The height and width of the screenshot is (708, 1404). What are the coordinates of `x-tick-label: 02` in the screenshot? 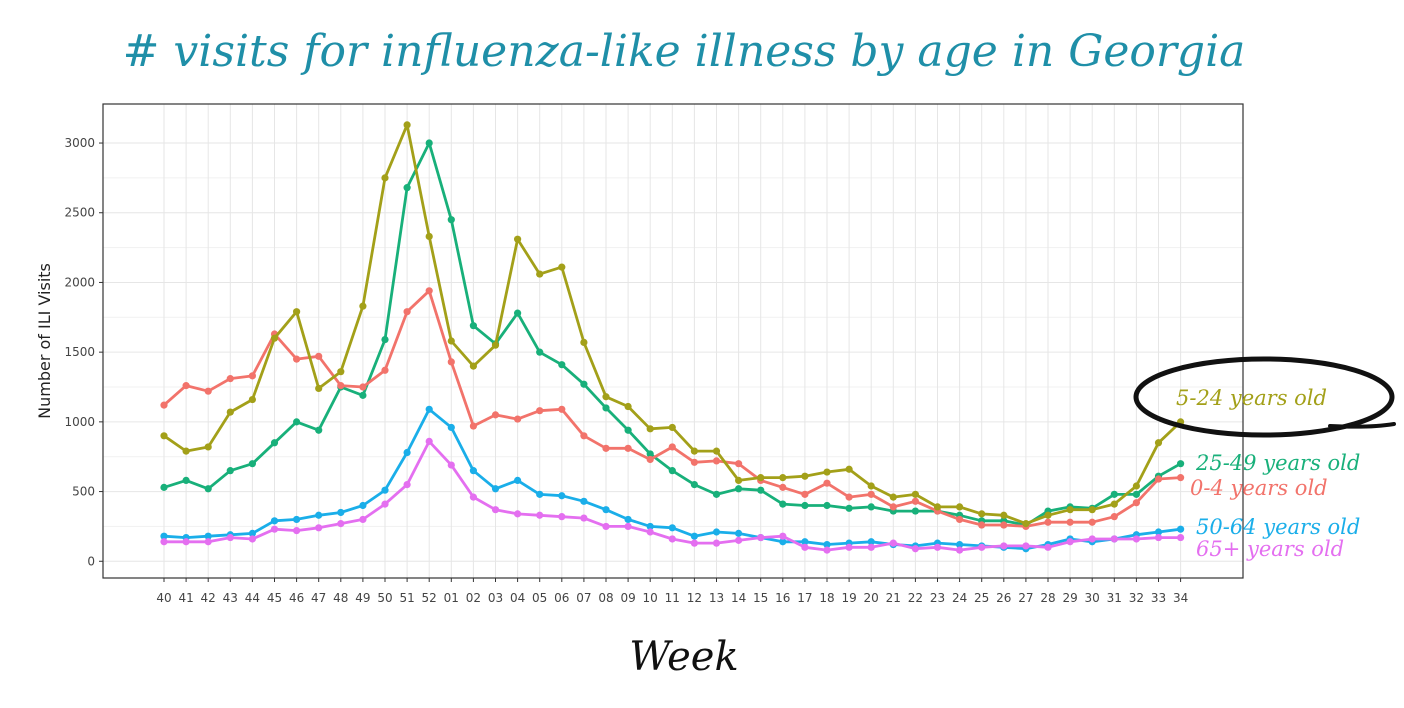 It's located at (473, 598).